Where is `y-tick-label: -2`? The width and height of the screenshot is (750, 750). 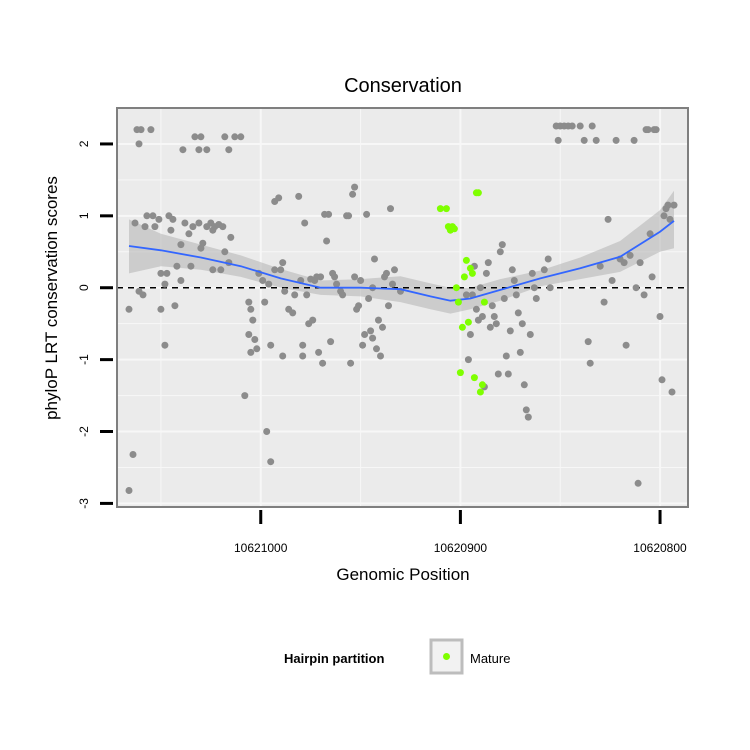 y-tick-label: -2 is located at coordinates (84, 431).